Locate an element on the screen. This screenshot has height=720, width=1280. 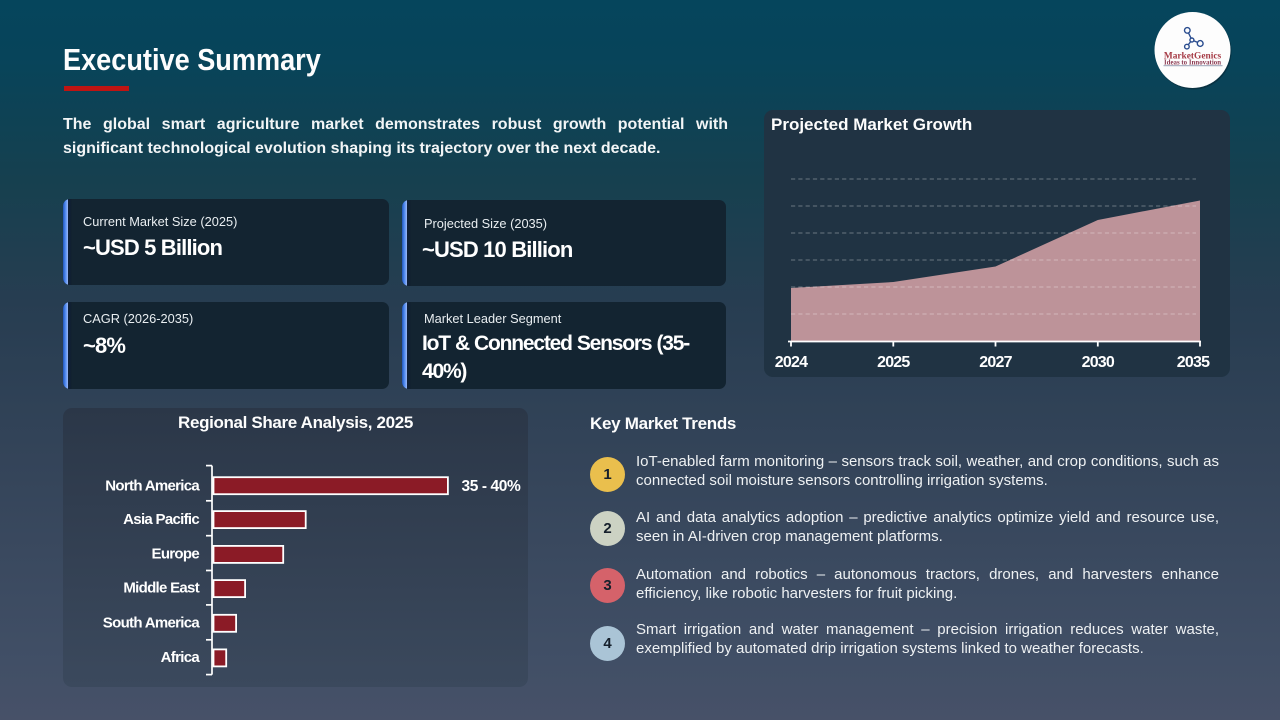
svg-text: Ideas to Innovation is located at coordinates (1192, 63).